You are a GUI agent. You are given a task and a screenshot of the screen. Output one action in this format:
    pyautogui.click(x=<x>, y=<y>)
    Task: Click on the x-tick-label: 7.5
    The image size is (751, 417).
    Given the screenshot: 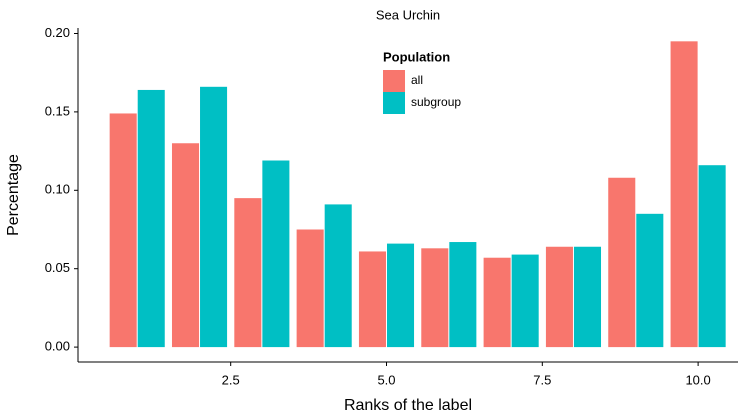 What is the action you would take?
    pyautogui.click(x=542, y=379)
    